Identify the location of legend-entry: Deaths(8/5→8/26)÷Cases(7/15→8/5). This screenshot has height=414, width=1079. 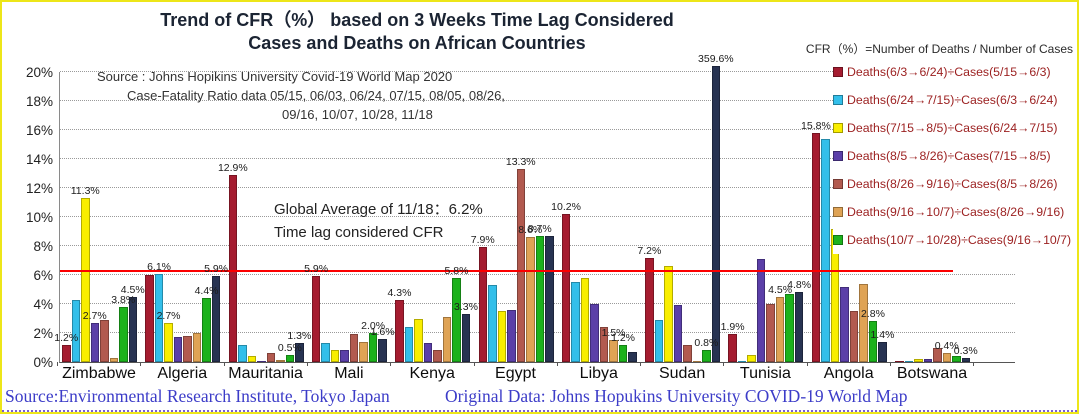
(954, 156).